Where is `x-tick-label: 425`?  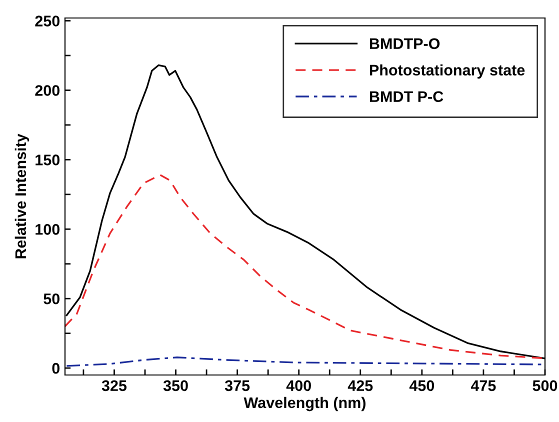
x-tick-label: 425 is located at coordinates (360, 386).